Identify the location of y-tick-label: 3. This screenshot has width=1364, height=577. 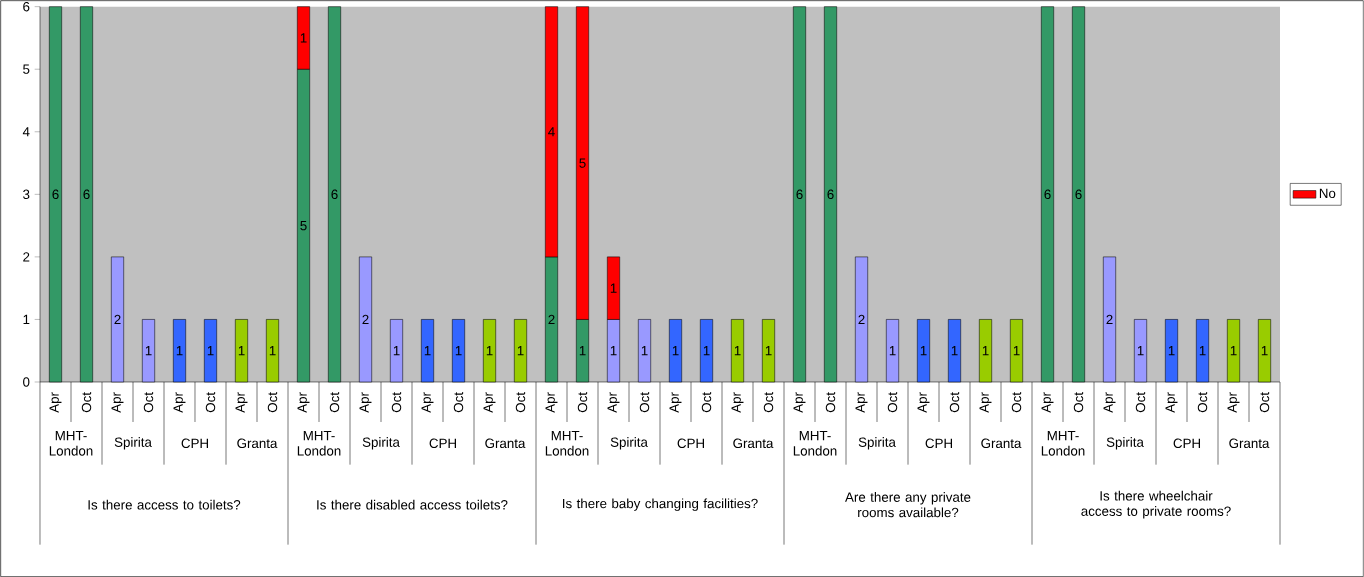
(26, 194).